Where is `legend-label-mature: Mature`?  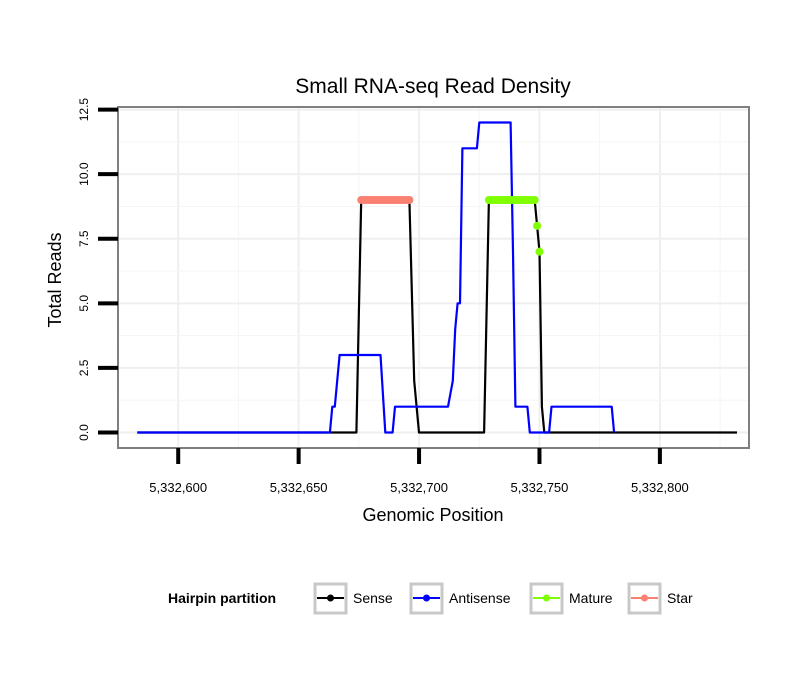 legend-label-mature: Mature is located at coordinates (591, 598).